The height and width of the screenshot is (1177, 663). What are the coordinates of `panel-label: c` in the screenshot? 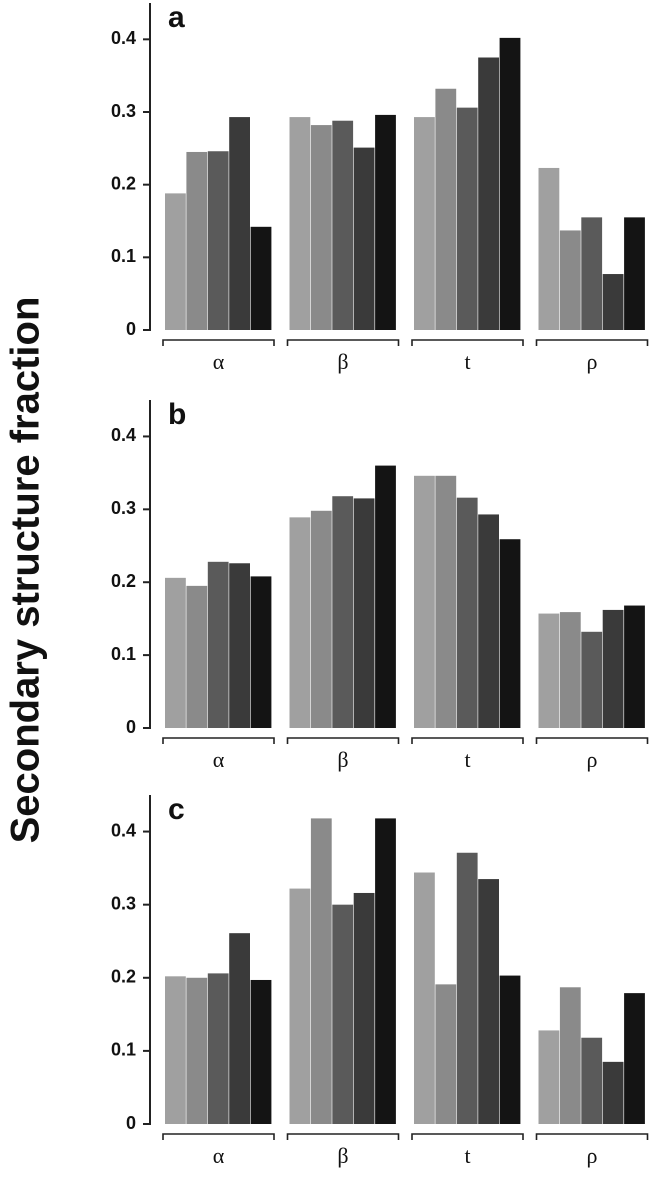 It's located at (176, 809).